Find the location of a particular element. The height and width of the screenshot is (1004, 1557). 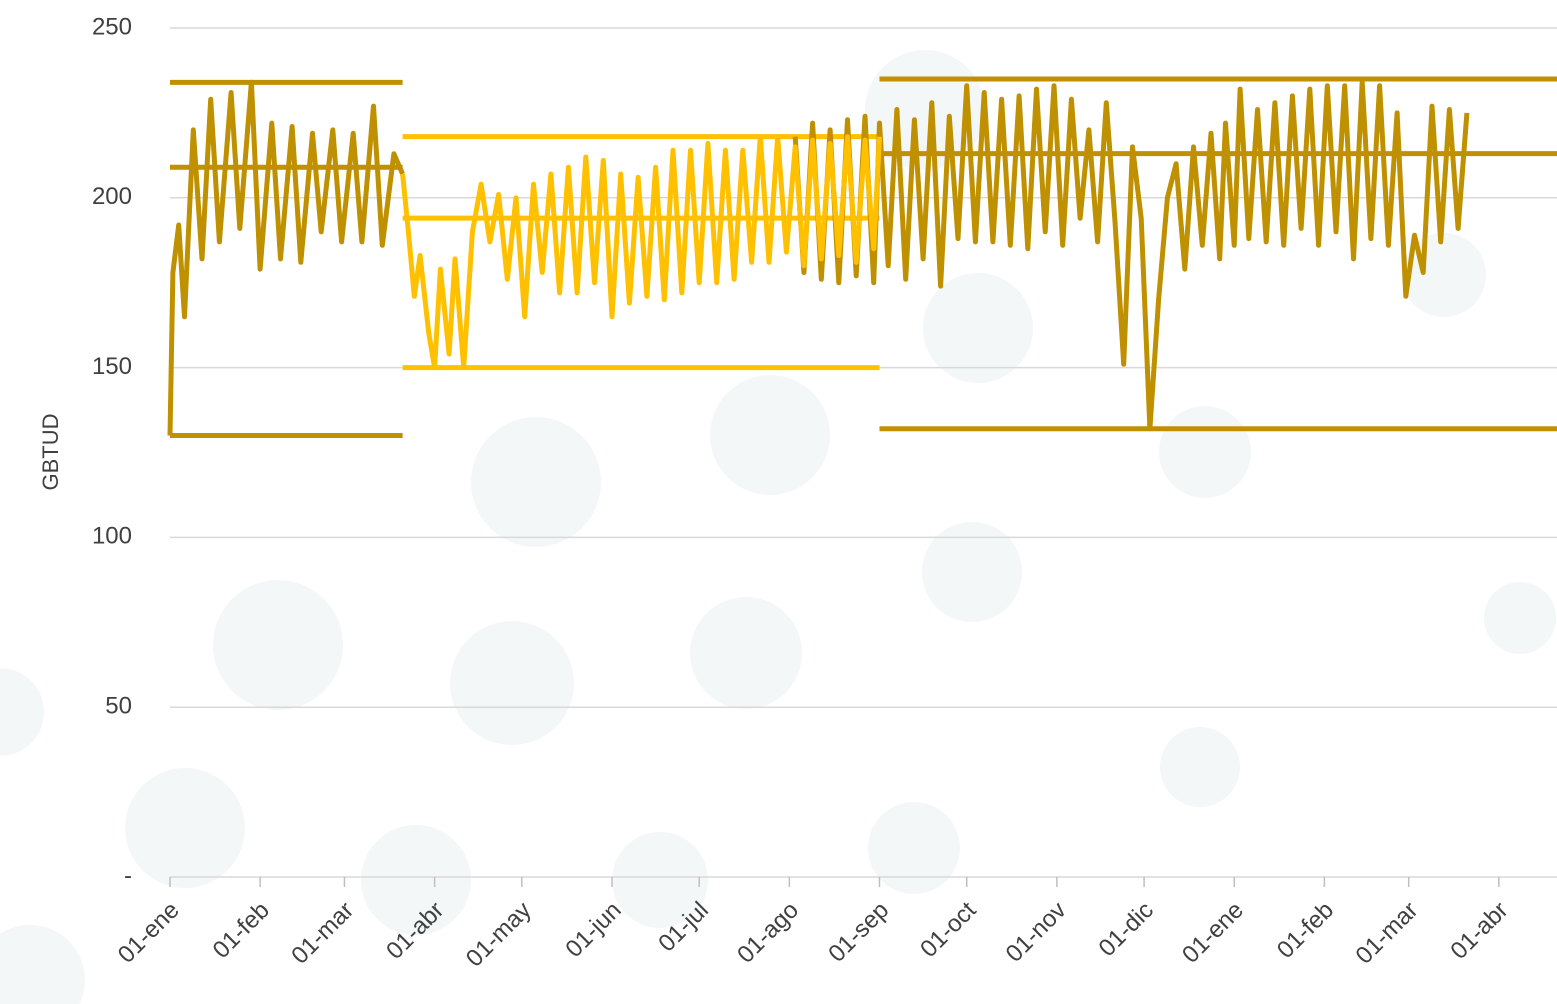

series-line is located at coordinates (641, 252).